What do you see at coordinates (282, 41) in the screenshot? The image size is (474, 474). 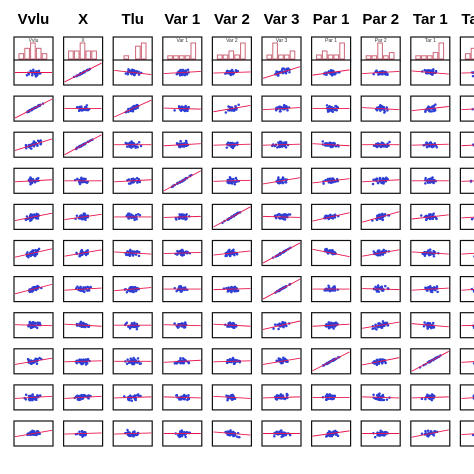 I see `histogram-label: Var 3` at bounding box center [282, 41].